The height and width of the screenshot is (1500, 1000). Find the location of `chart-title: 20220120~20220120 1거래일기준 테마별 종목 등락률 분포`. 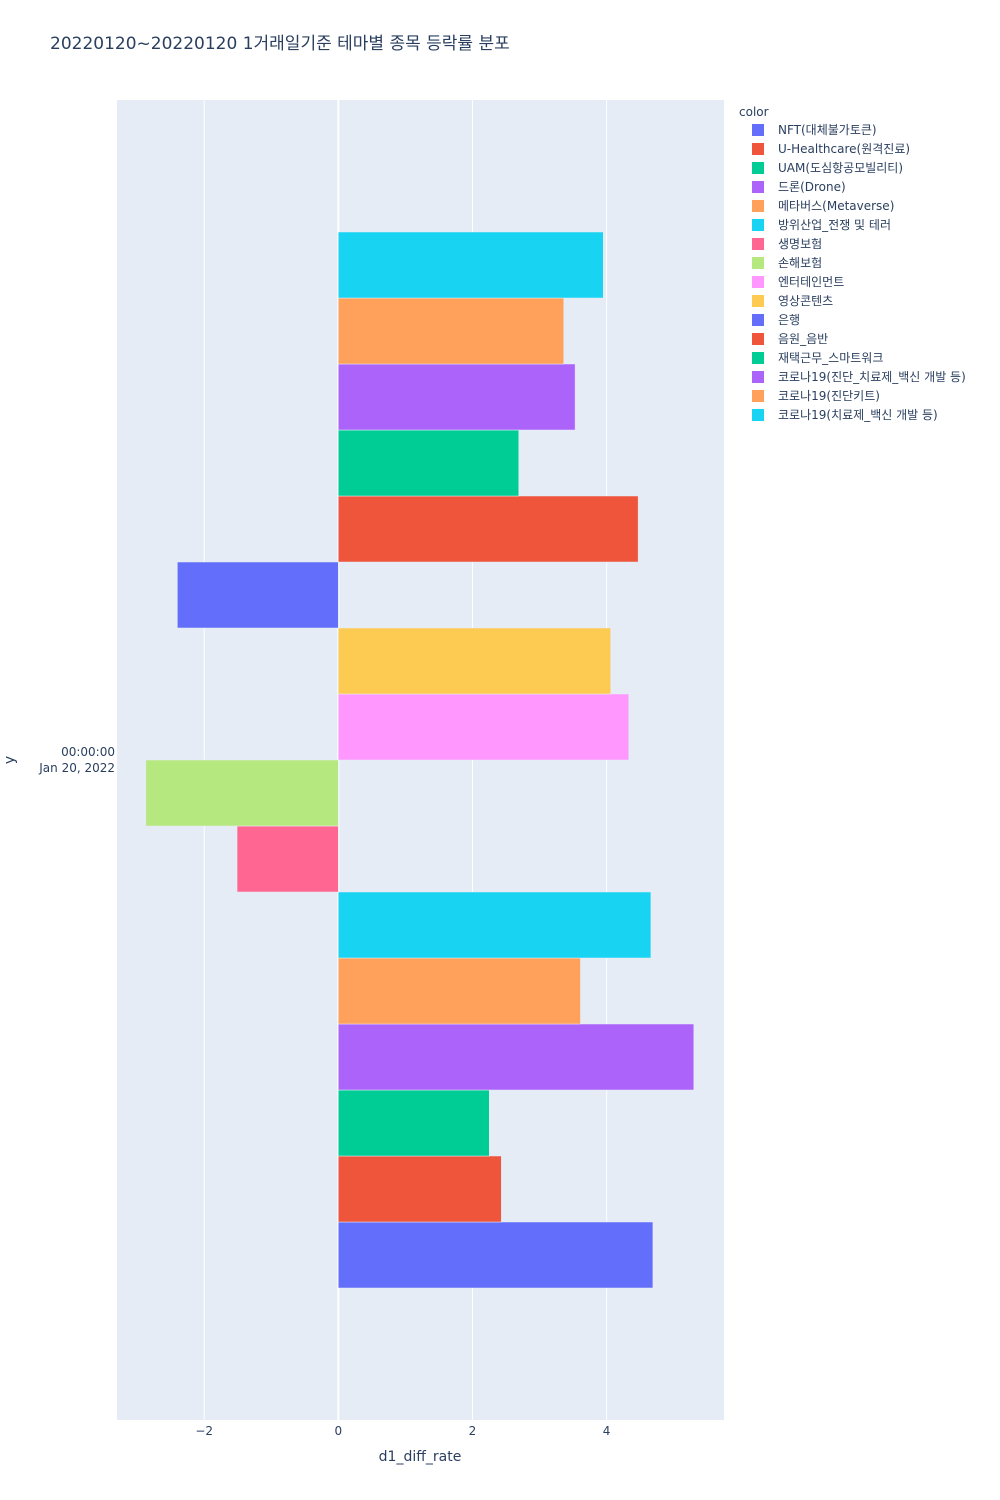

chart-title: 20220120~20220120 1거래일기준 테마별 종목 등락률 분포 is located at coordinates (280, 44).